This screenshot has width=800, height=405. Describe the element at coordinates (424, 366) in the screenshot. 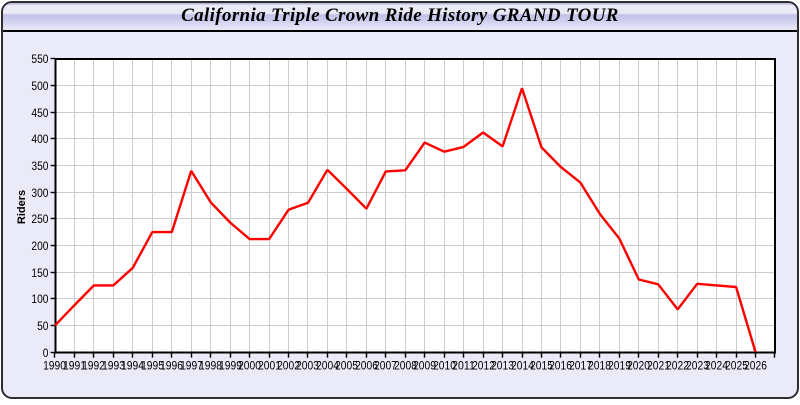

I see `svg-text: 2009` at that location.